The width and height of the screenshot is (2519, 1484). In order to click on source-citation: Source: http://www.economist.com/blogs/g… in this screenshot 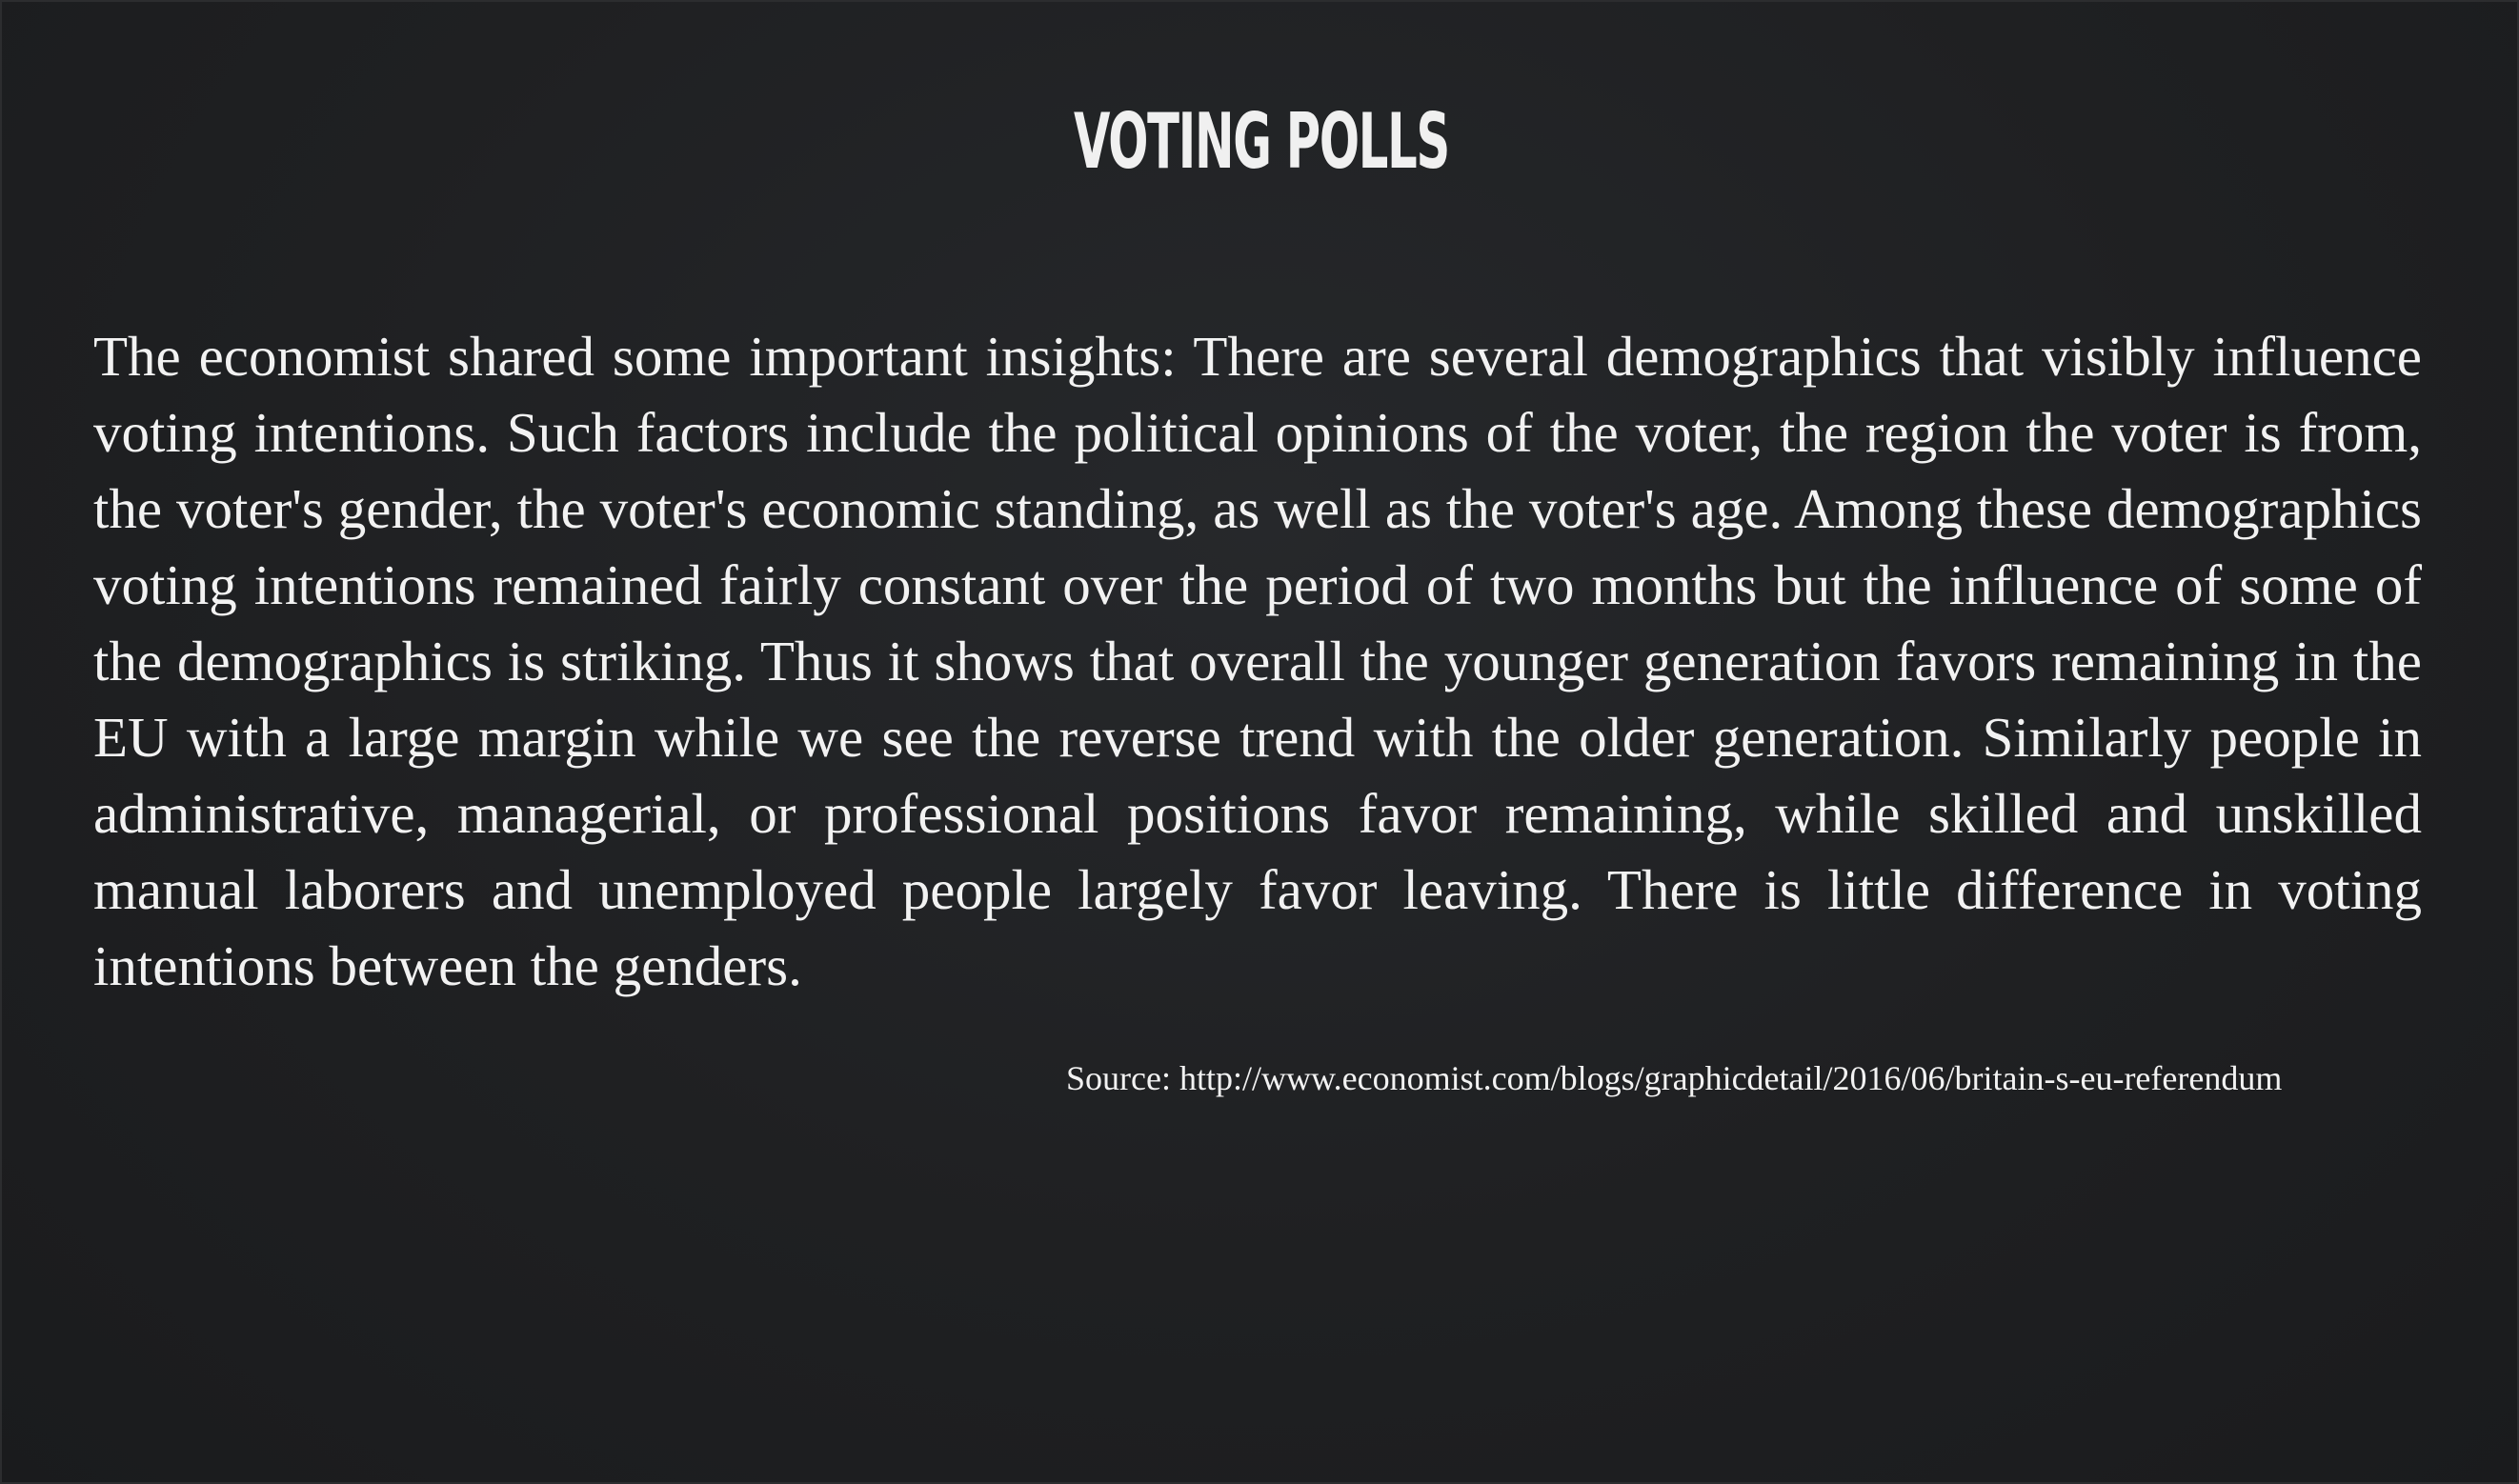, I will do `click(1674, 1078)`.